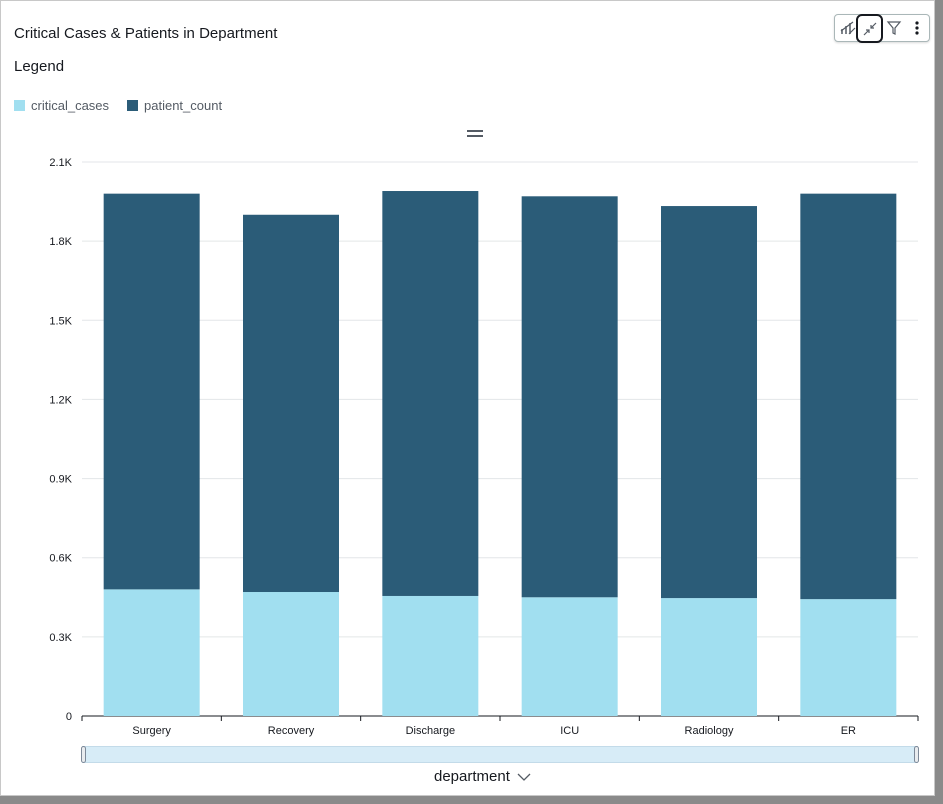 The height and width of the screenshot is (804, 943). I want to click on chevron-down-icon, so click(524, 777).